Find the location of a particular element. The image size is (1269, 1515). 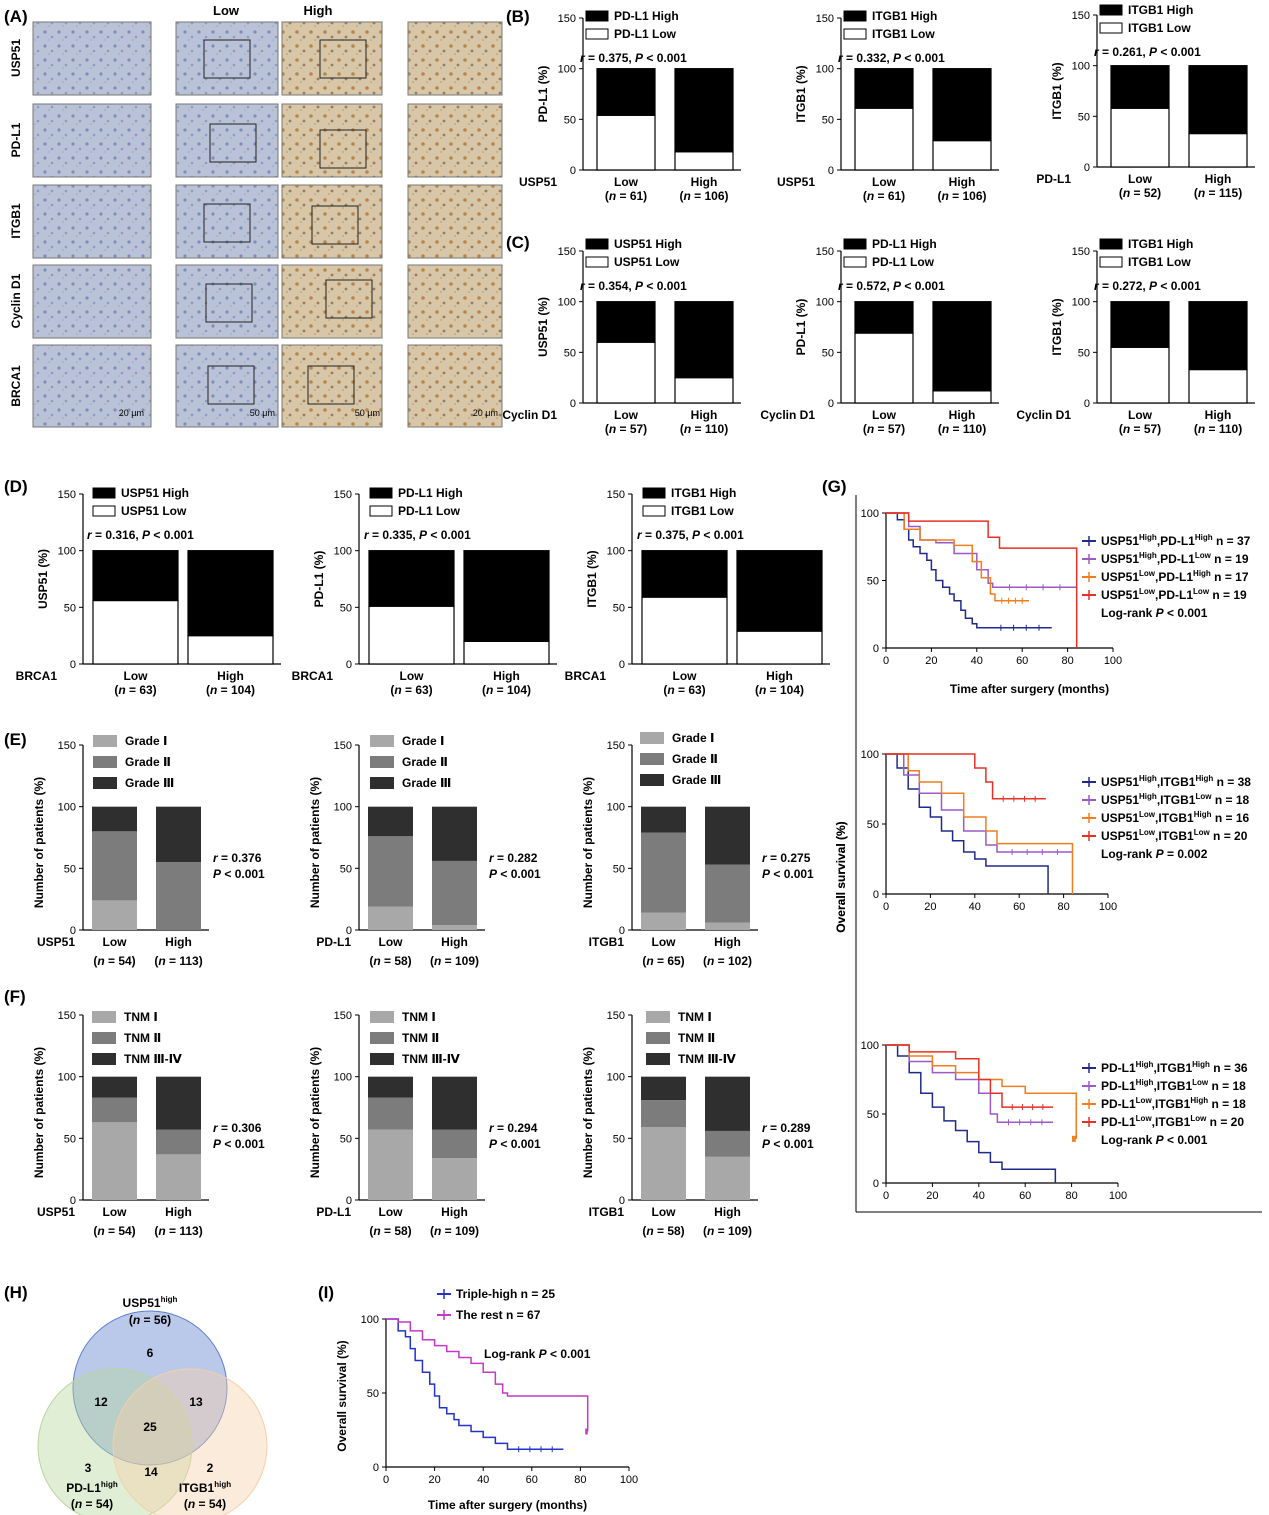

stat-annotation: r = 0.375, P < 0.001 is located at coordinates (633, 58).